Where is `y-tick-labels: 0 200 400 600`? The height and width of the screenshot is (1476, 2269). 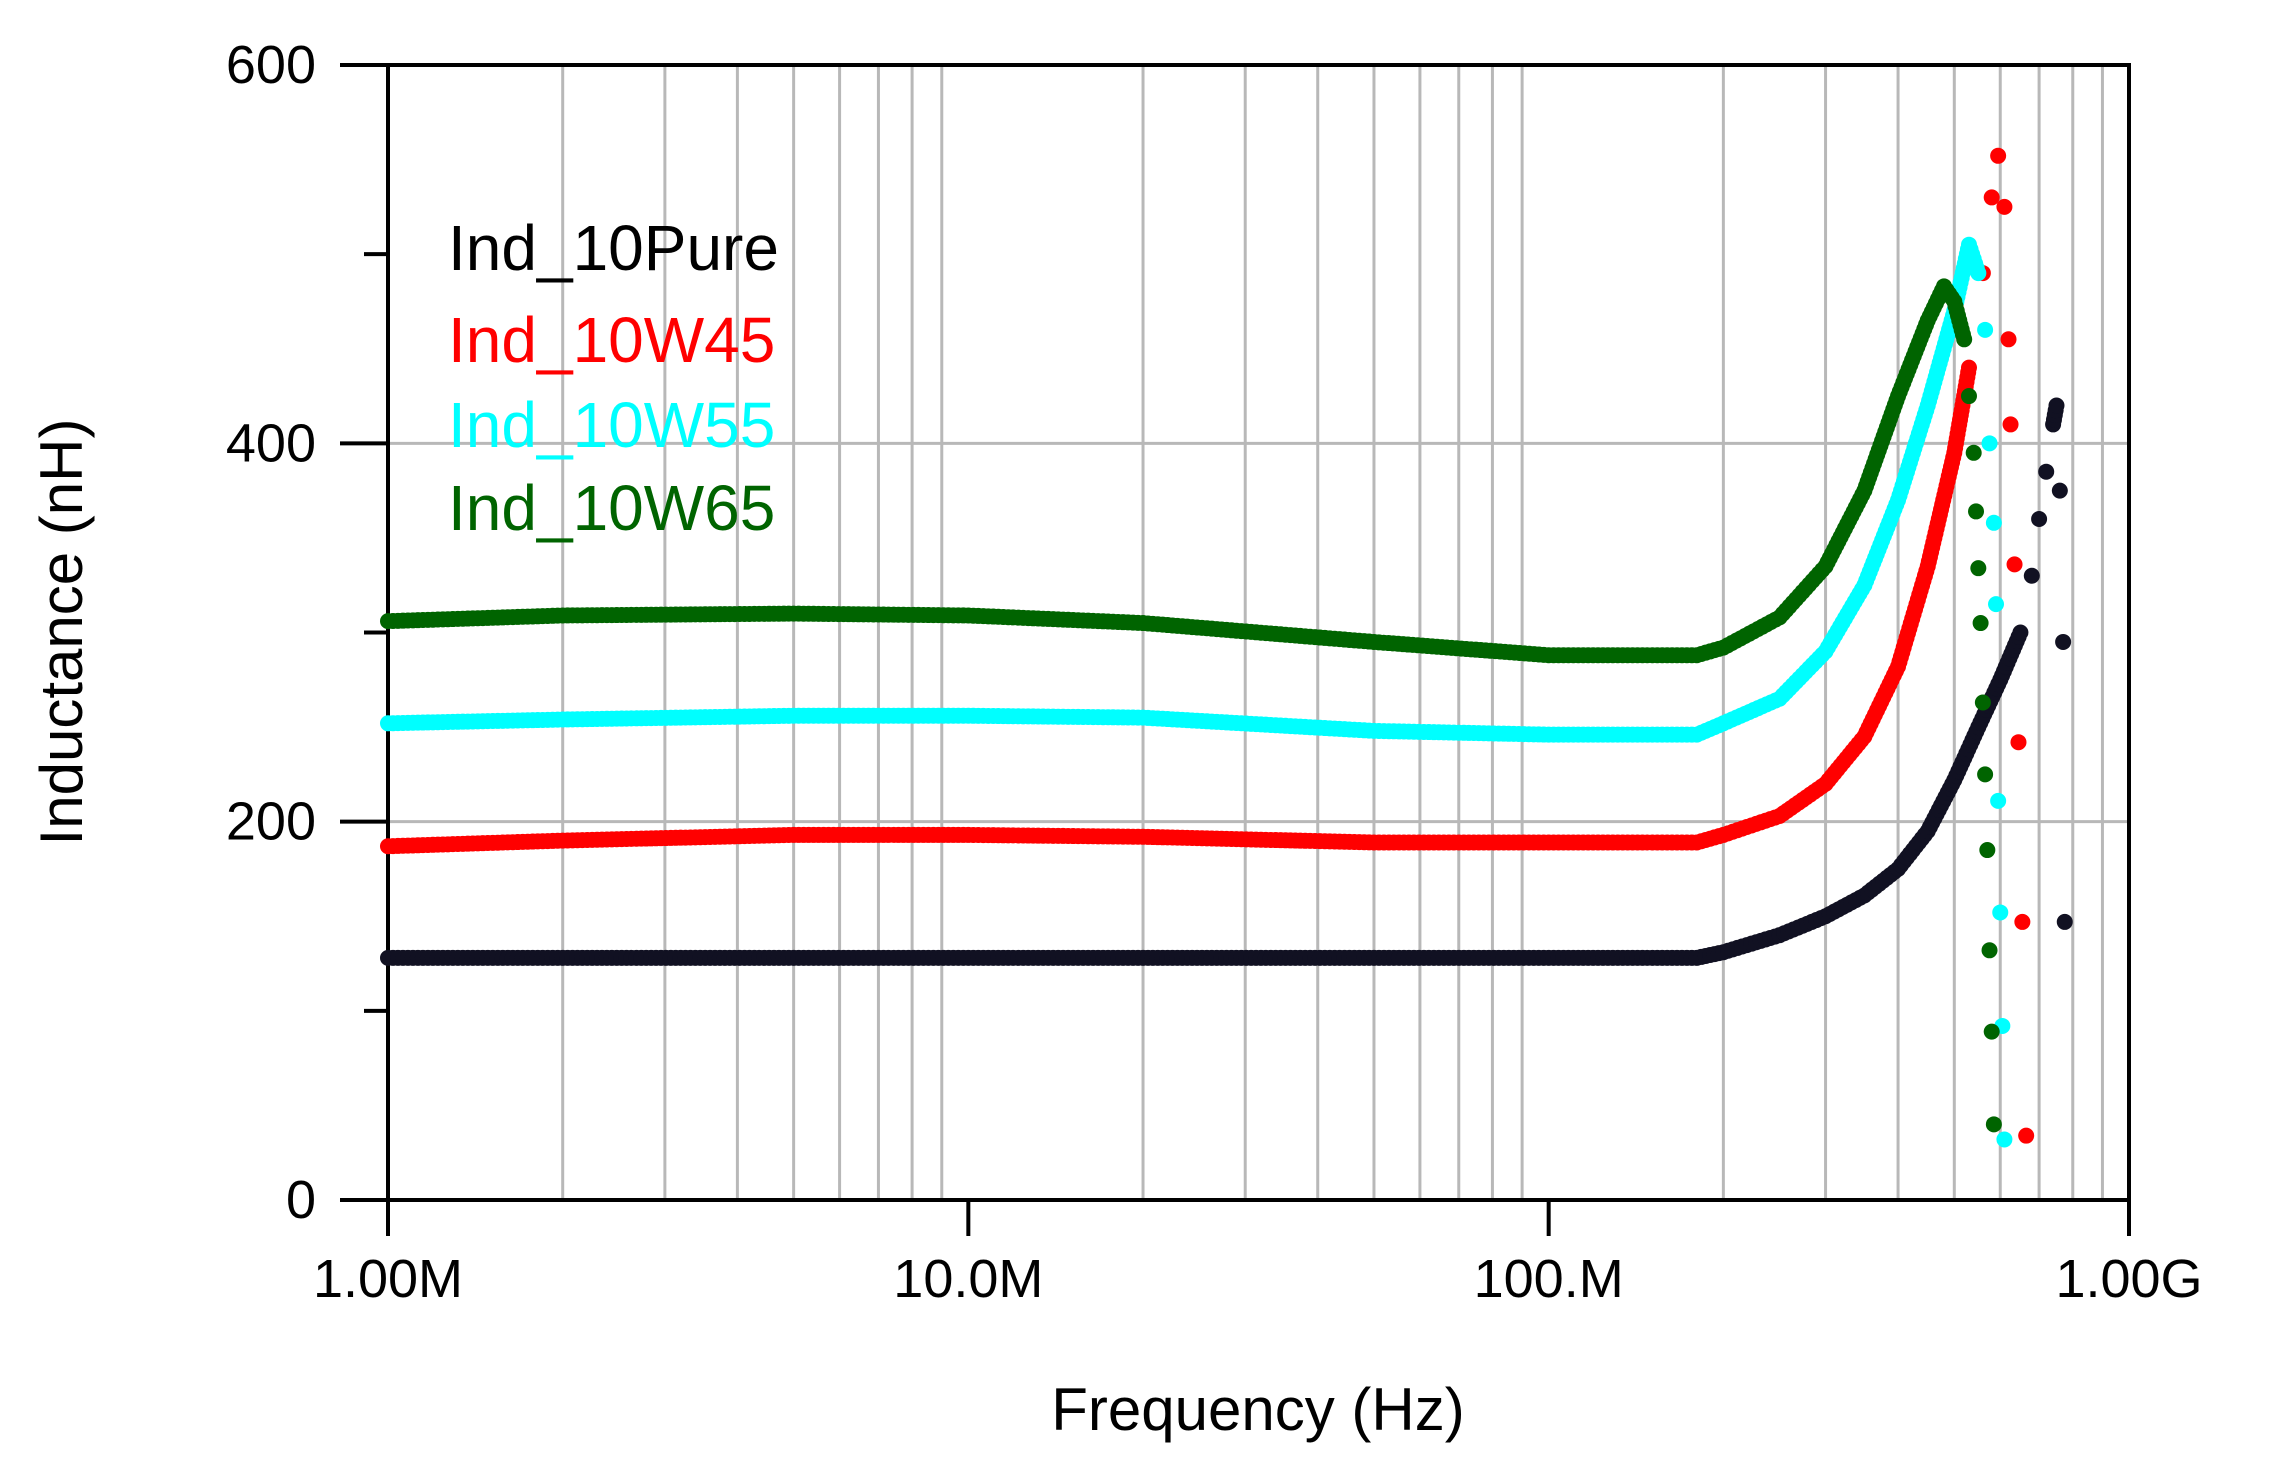
y-tick-labels: 0 200 400 600 is located at coordinates (271, 632).